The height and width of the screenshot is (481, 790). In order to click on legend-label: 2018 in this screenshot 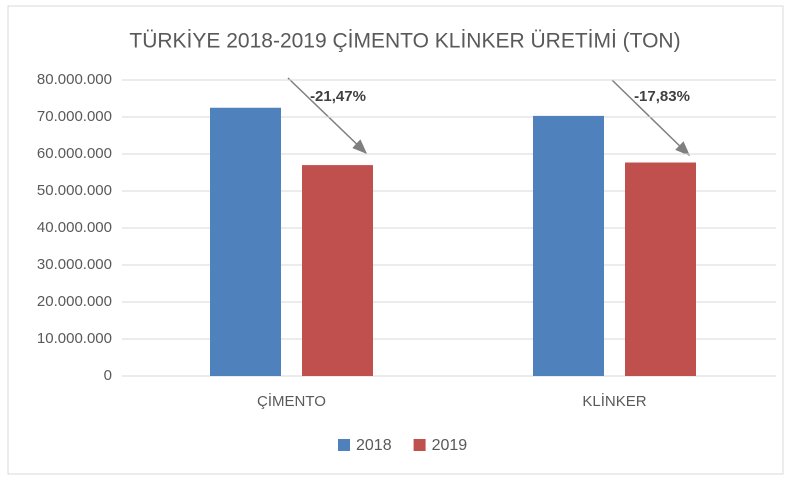, I will do `click(374, 445)`.